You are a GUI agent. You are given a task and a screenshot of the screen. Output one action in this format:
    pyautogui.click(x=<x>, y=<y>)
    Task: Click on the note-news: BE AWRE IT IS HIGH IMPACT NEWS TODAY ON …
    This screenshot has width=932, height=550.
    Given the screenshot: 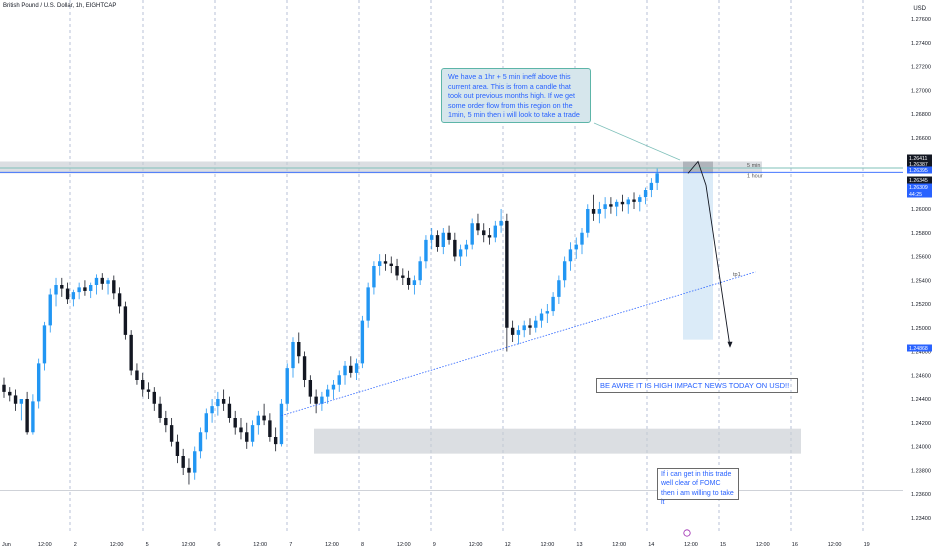 What is the action you would take?
    pyautogui.click(x=697, y=385)
    